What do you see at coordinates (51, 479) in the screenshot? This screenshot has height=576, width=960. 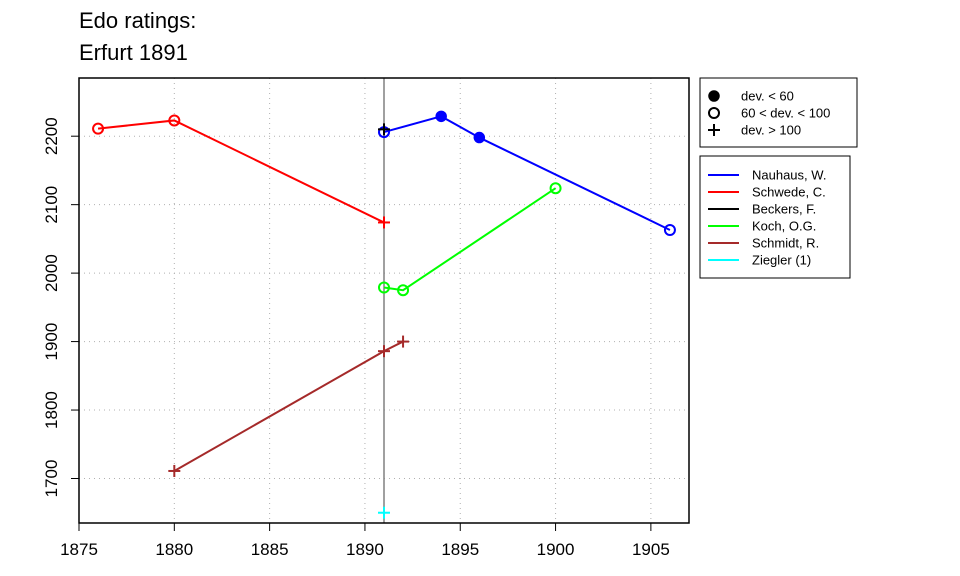 I see `y-tick-label: 1700` at bounding box center [51, 479].